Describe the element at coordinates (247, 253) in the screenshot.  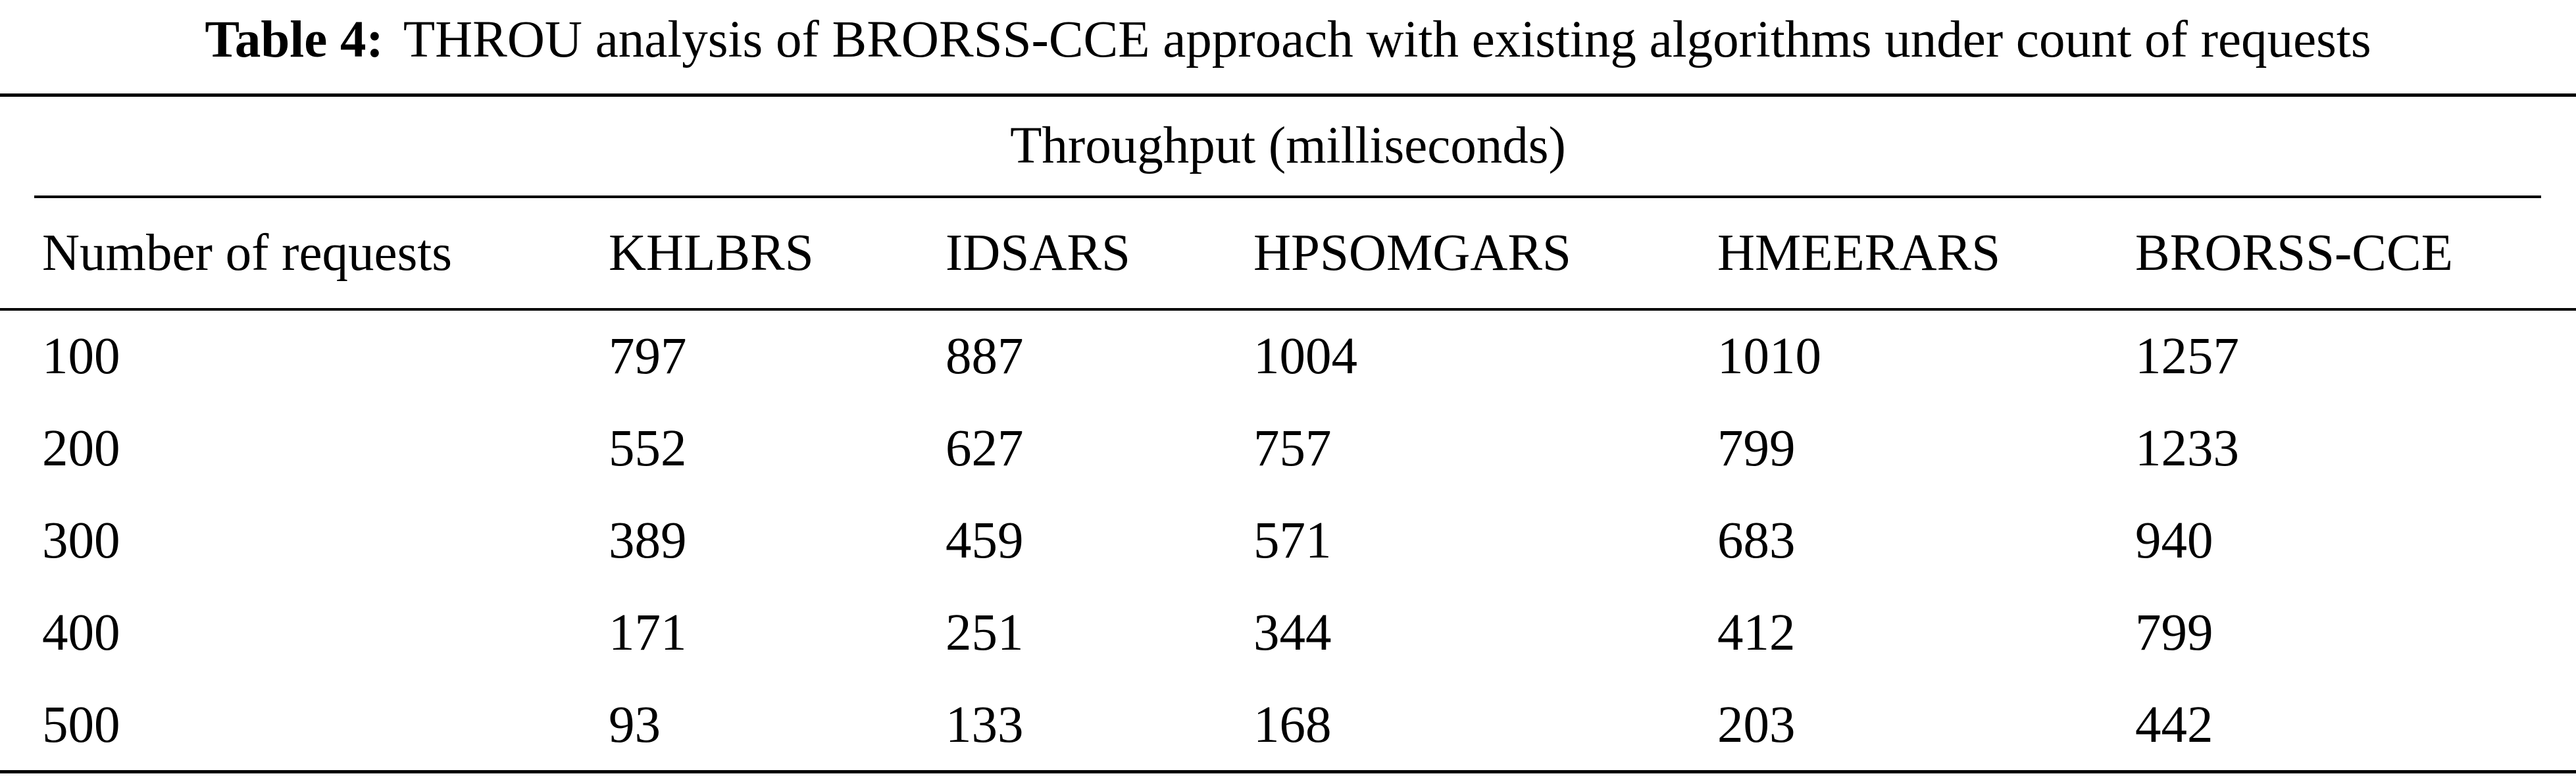
I see `column-header: Number of requests` at that location.